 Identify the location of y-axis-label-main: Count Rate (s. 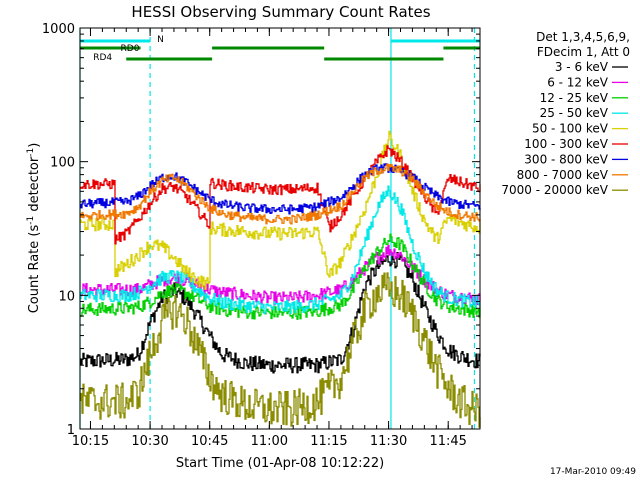
(34, 269).